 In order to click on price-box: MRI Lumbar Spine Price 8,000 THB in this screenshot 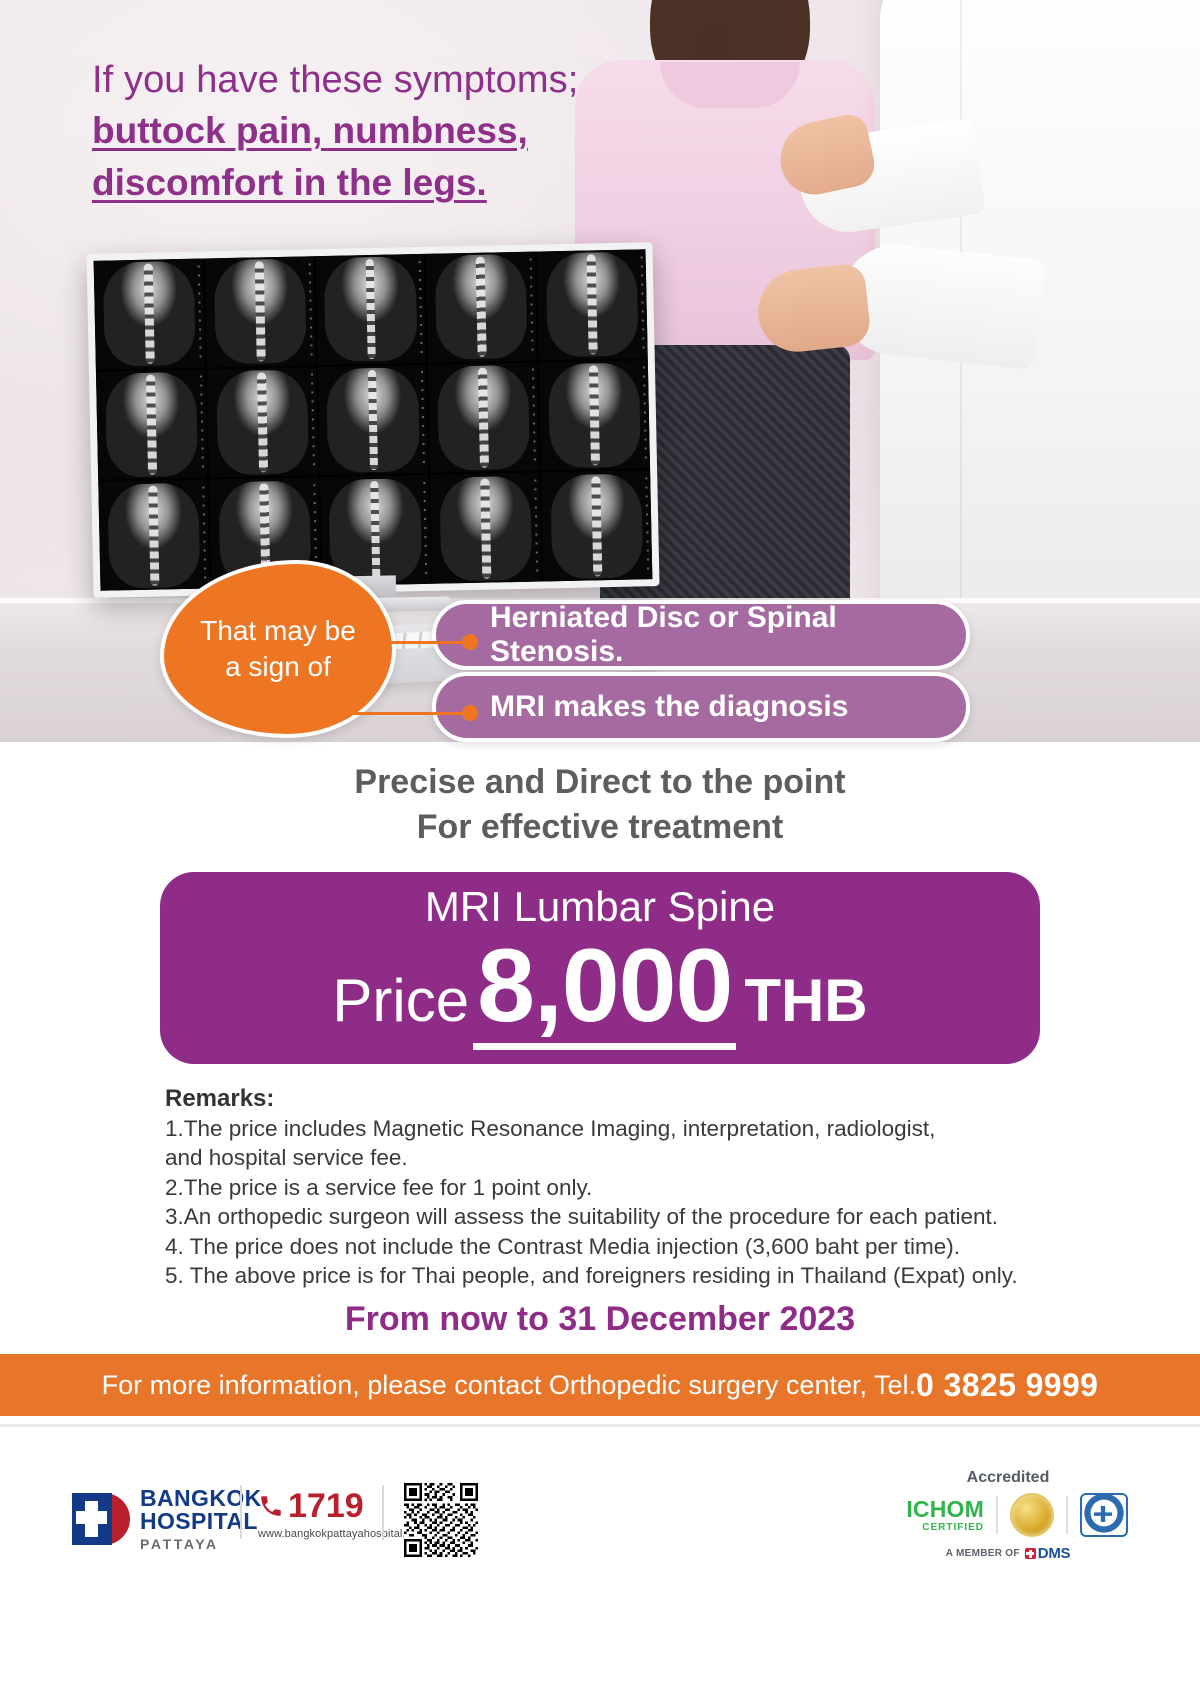, I will do `click(600, 968)`.